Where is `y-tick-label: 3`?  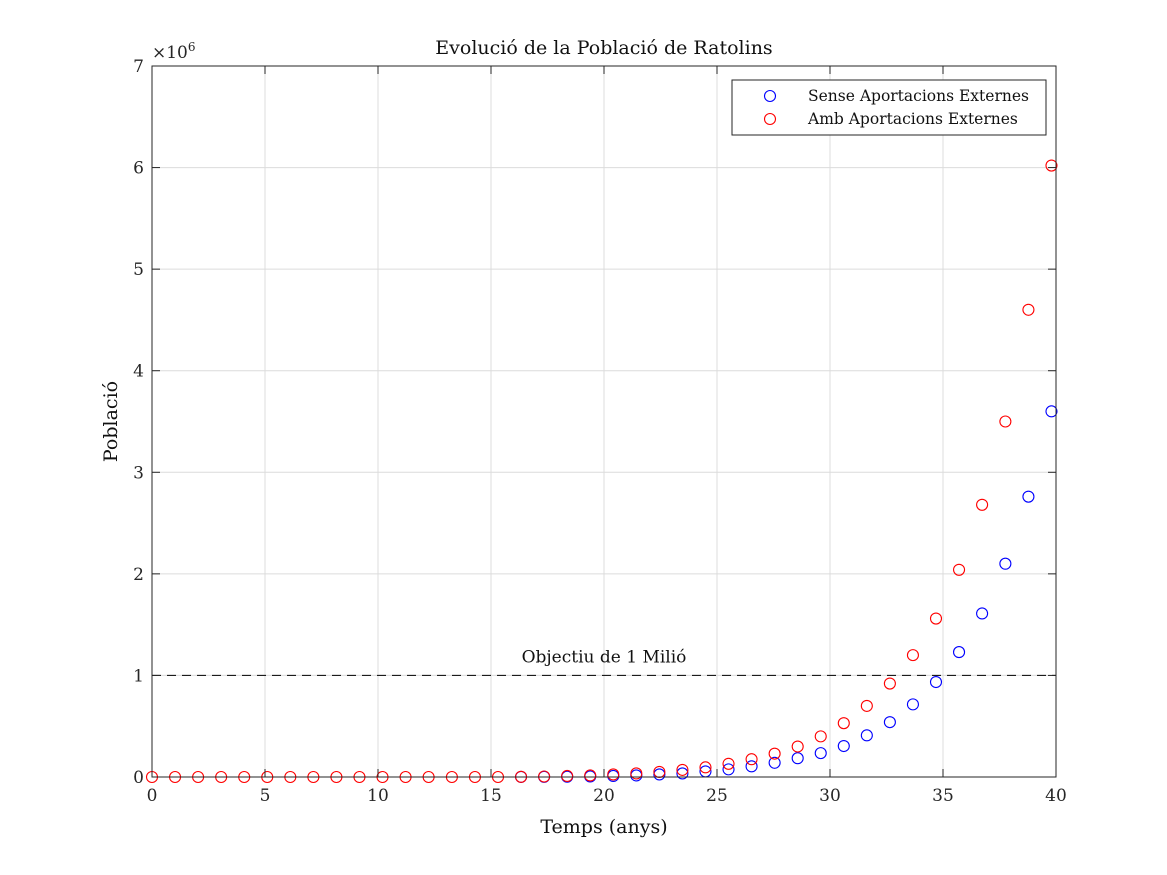 y-tick-label: 3 is located at coordinates (138, 473).